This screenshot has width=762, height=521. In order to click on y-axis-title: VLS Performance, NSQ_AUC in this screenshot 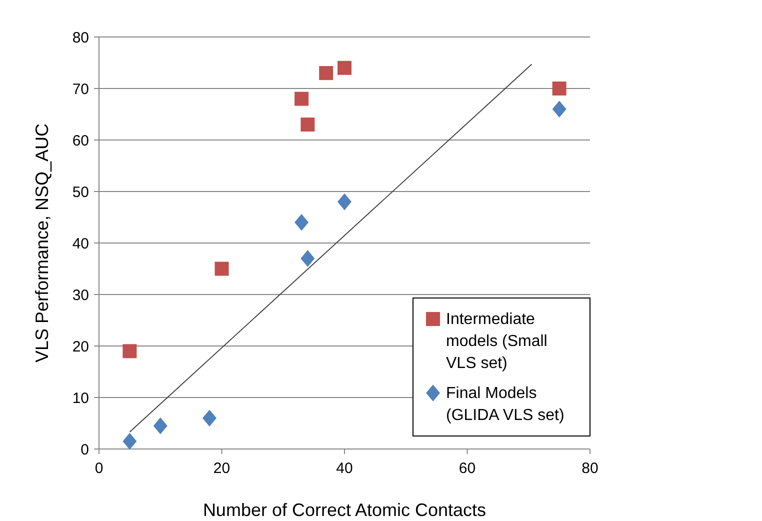, I will do `click(42, 243)`.